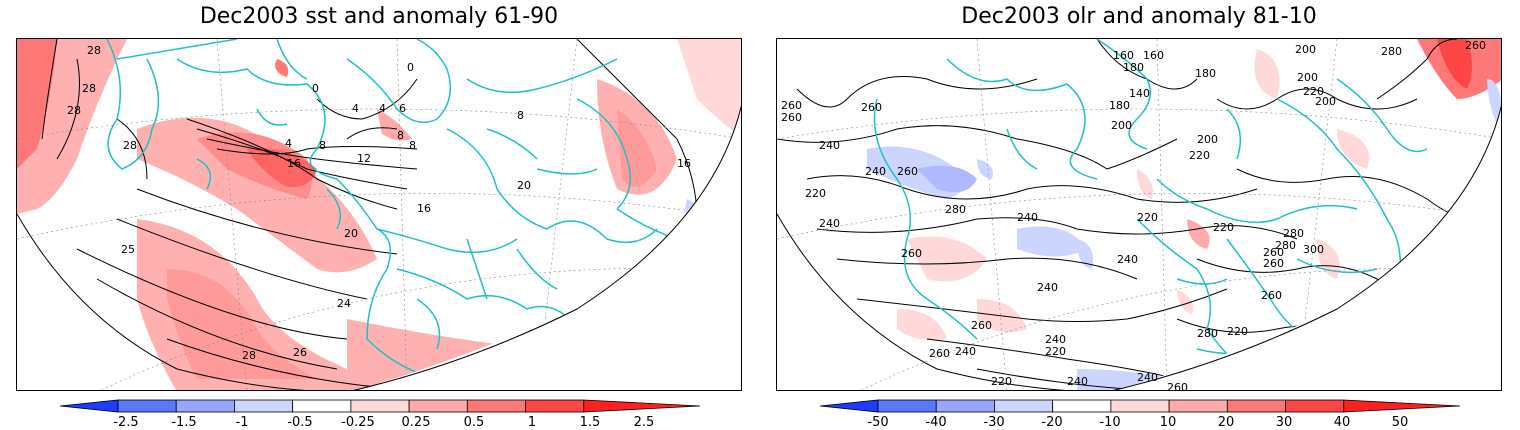  Describe the element at coordinates (1139, 93) in the screenshot. I see `svg-text: 140` at that location.